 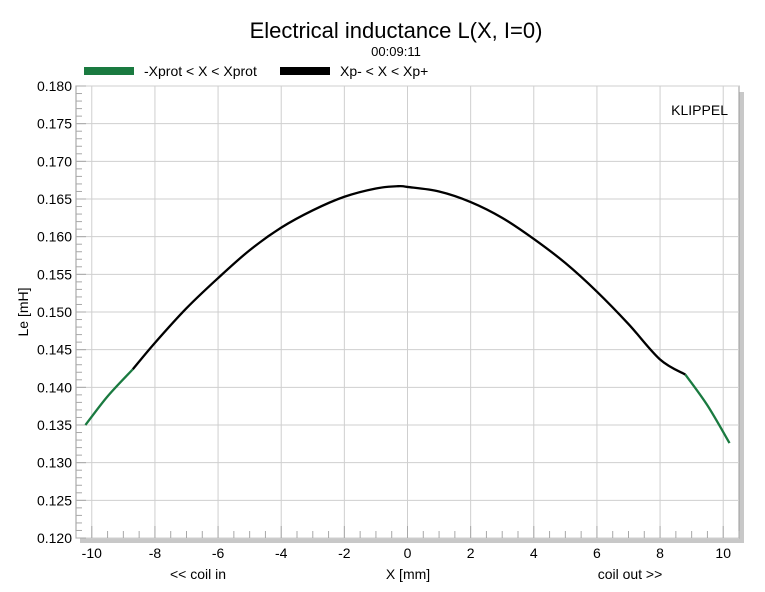 I want to click on y-tick-label-10: 0.170, so click(x=54, y=161).